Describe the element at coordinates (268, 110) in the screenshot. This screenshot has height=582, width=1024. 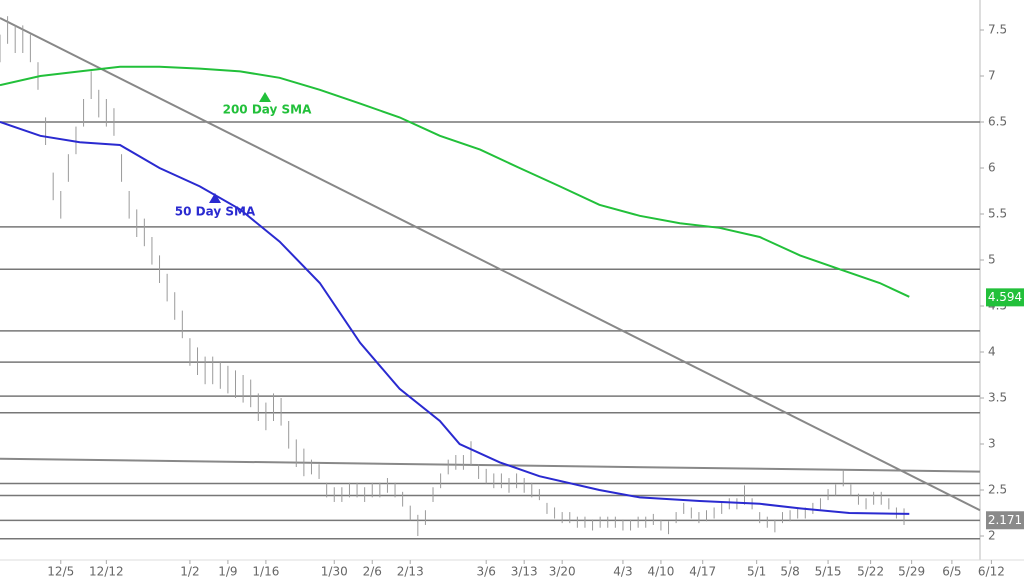
I see `annotation-label: 200 Day SMA` at that location.